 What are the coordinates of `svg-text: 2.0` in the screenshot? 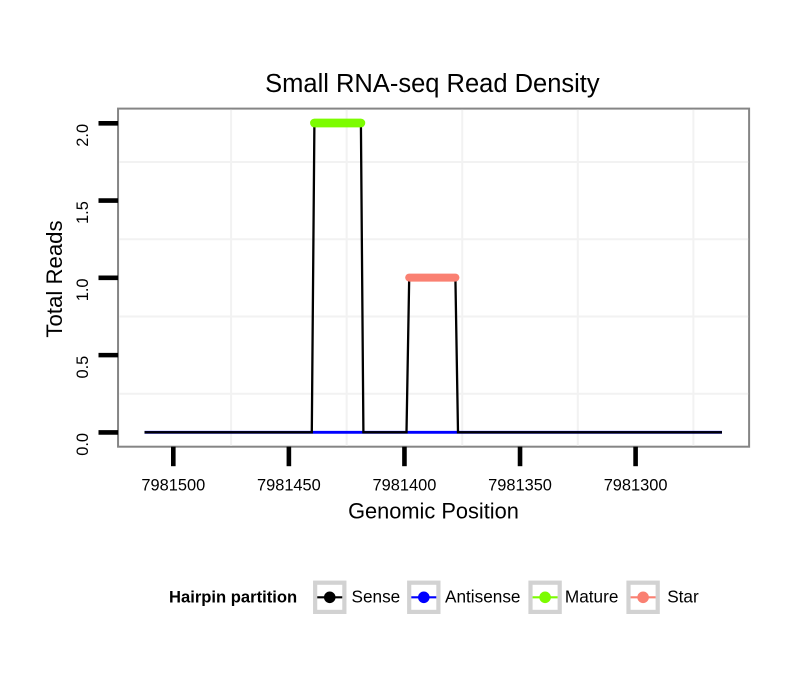 It's located at (83, 135).